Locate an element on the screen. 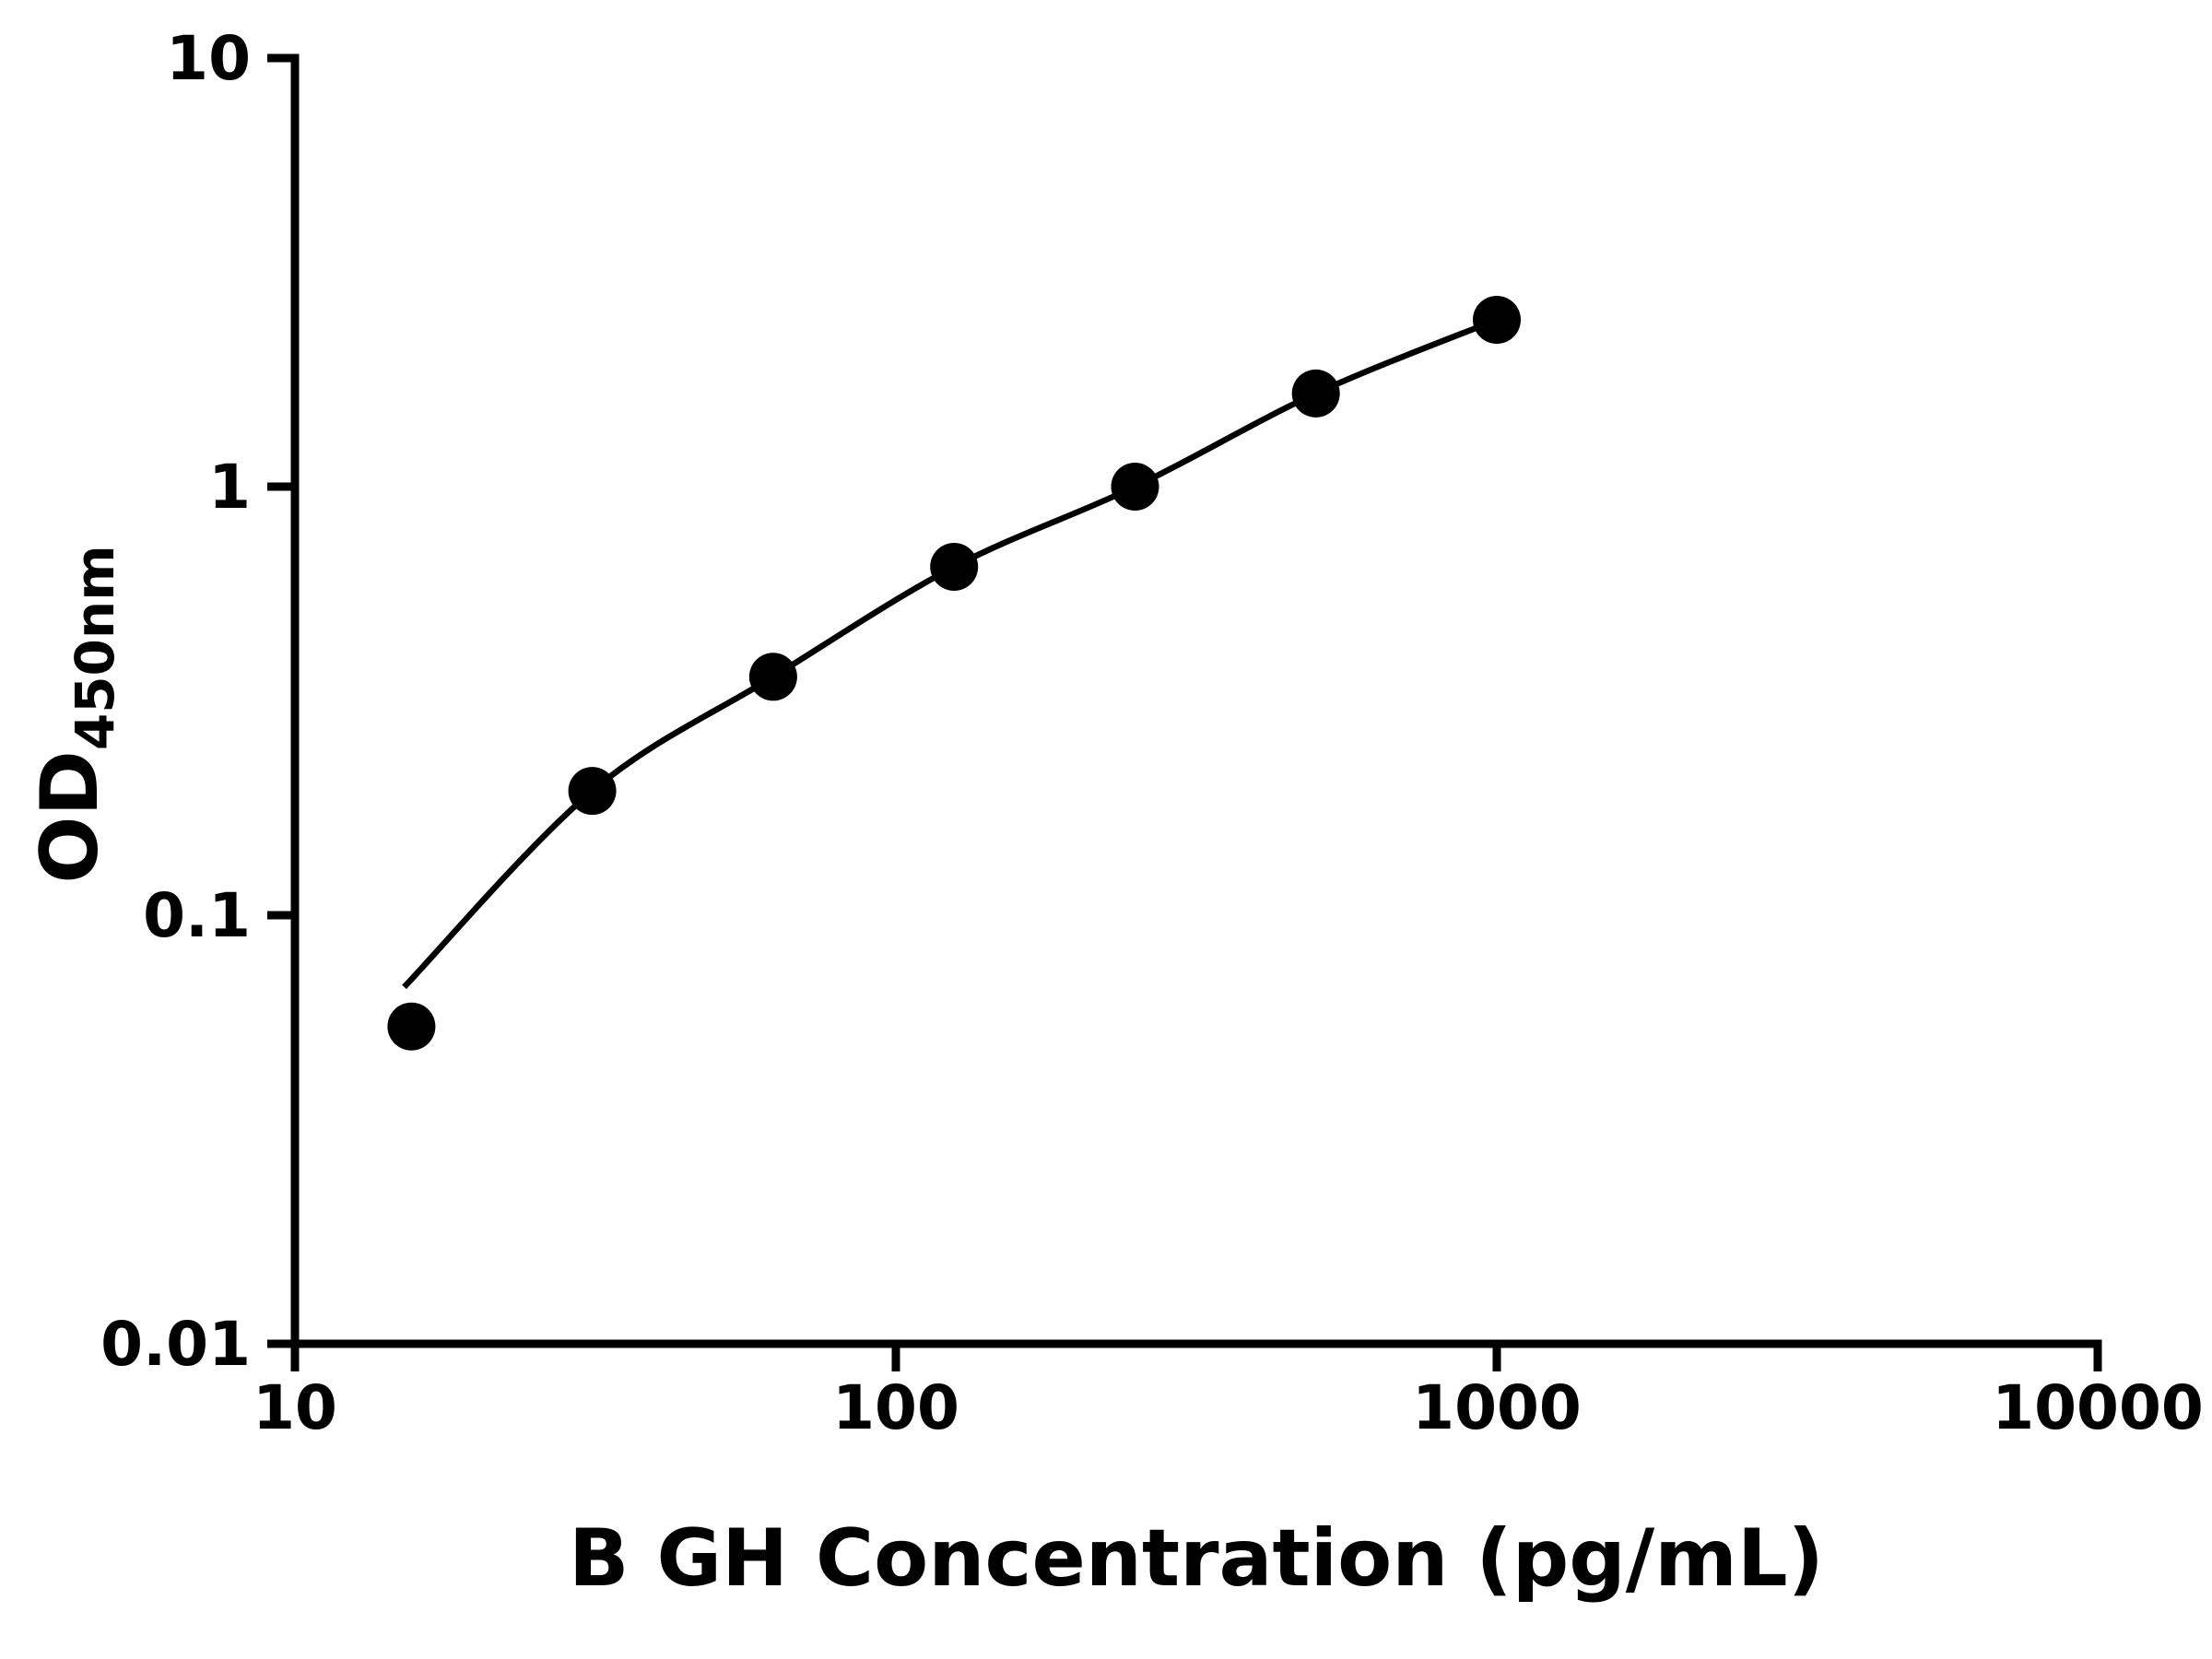 The image size is (2212, 1659). x-tick-label: 10 is located at coordinates (295, 1407).